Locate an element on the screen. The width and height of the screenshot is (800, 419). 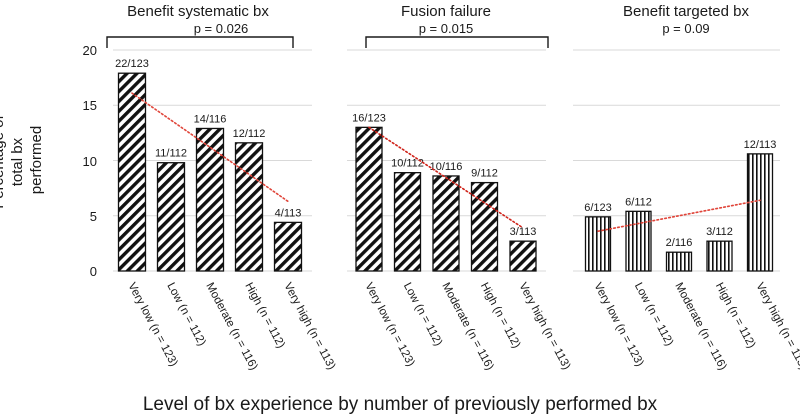
data-label: 11/112 is located at coordinates (171, 154).